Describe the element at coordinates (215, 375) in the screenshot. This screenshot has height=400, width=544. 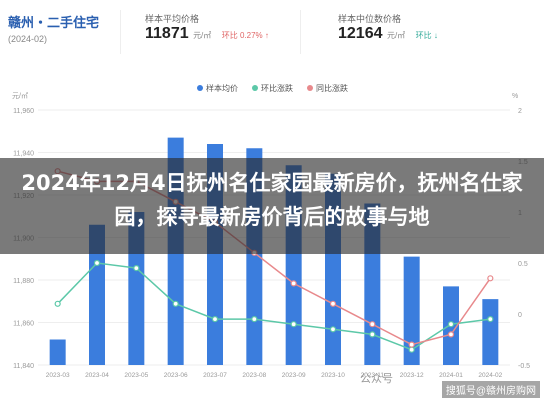
I see `x-tick-label: 2023-07` at that location.